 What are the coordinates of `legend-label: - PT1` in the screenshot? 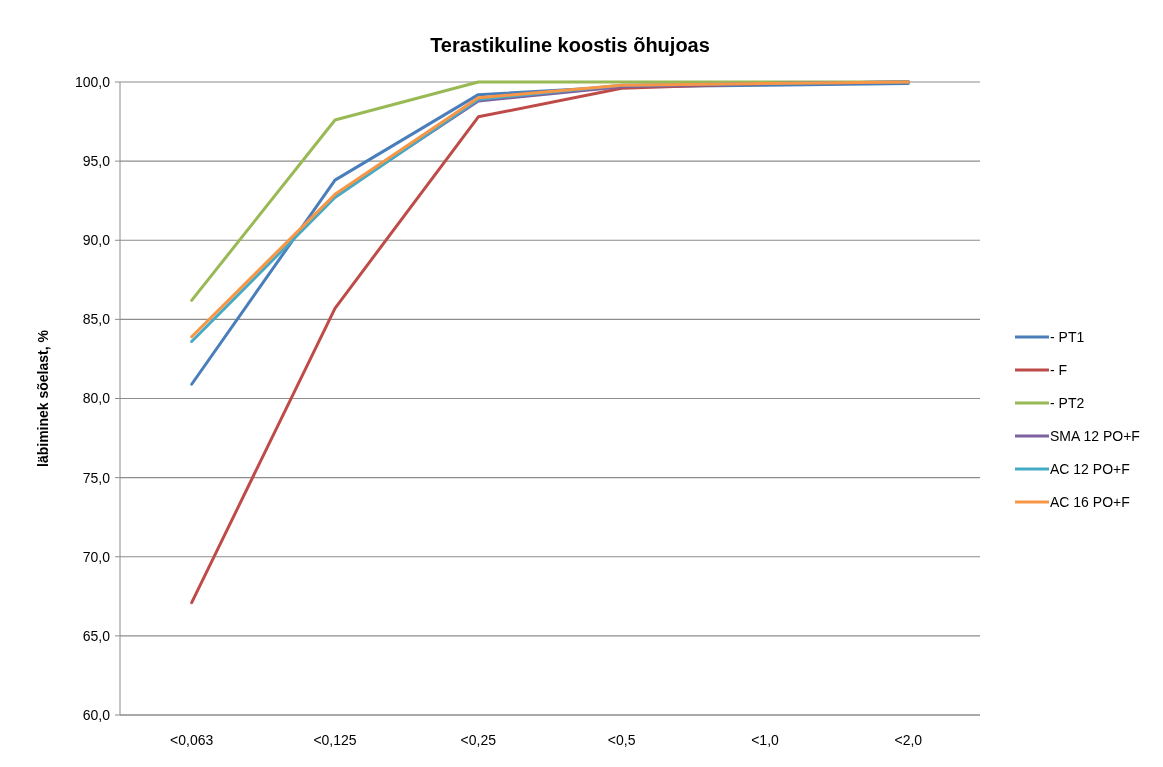 It's located at (1067, 336).